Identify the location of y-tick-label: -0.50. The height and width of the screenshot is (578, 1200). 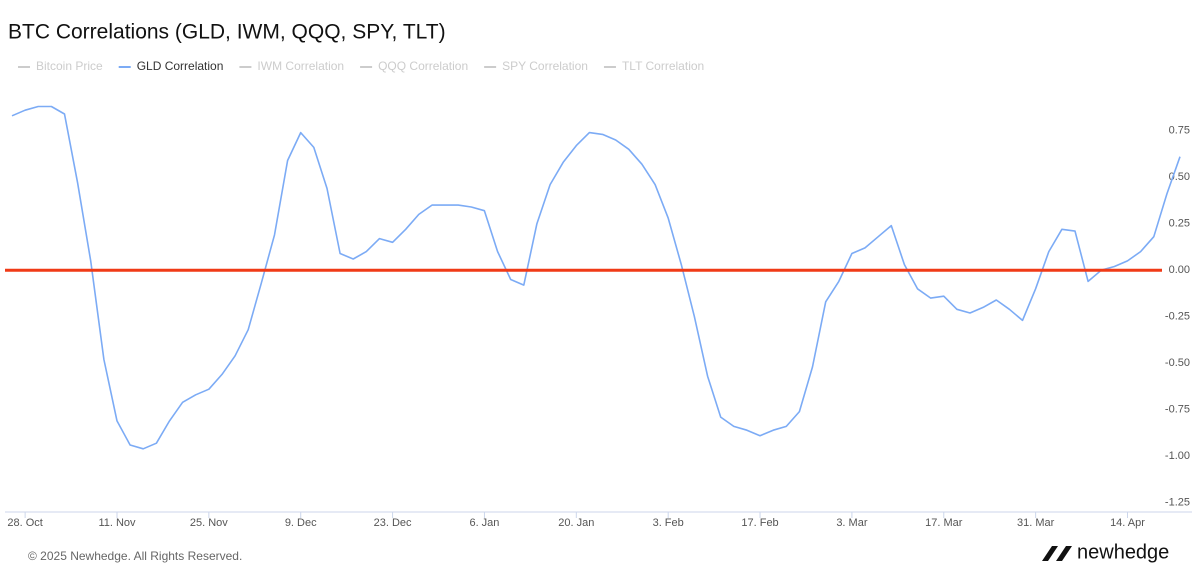
(1177, 363).